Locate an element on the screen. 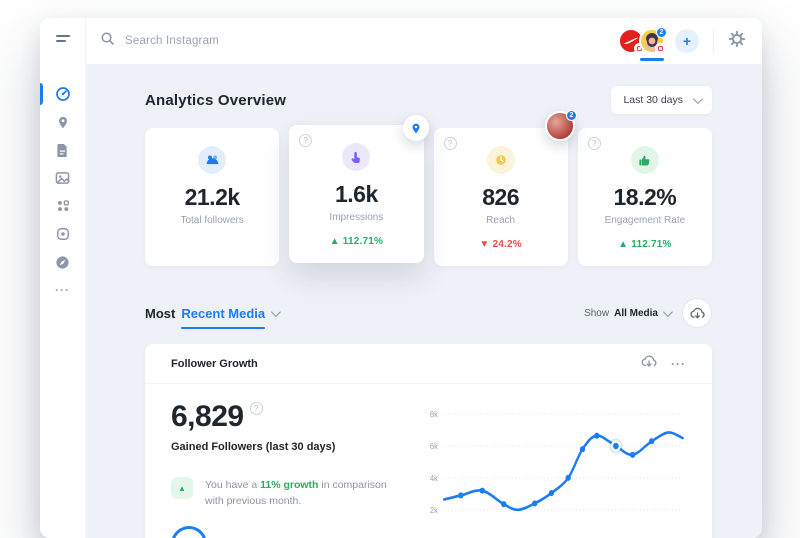 This screenshot has width=800, height=538. svg-text: 8k is located at coordinates (434, 415).